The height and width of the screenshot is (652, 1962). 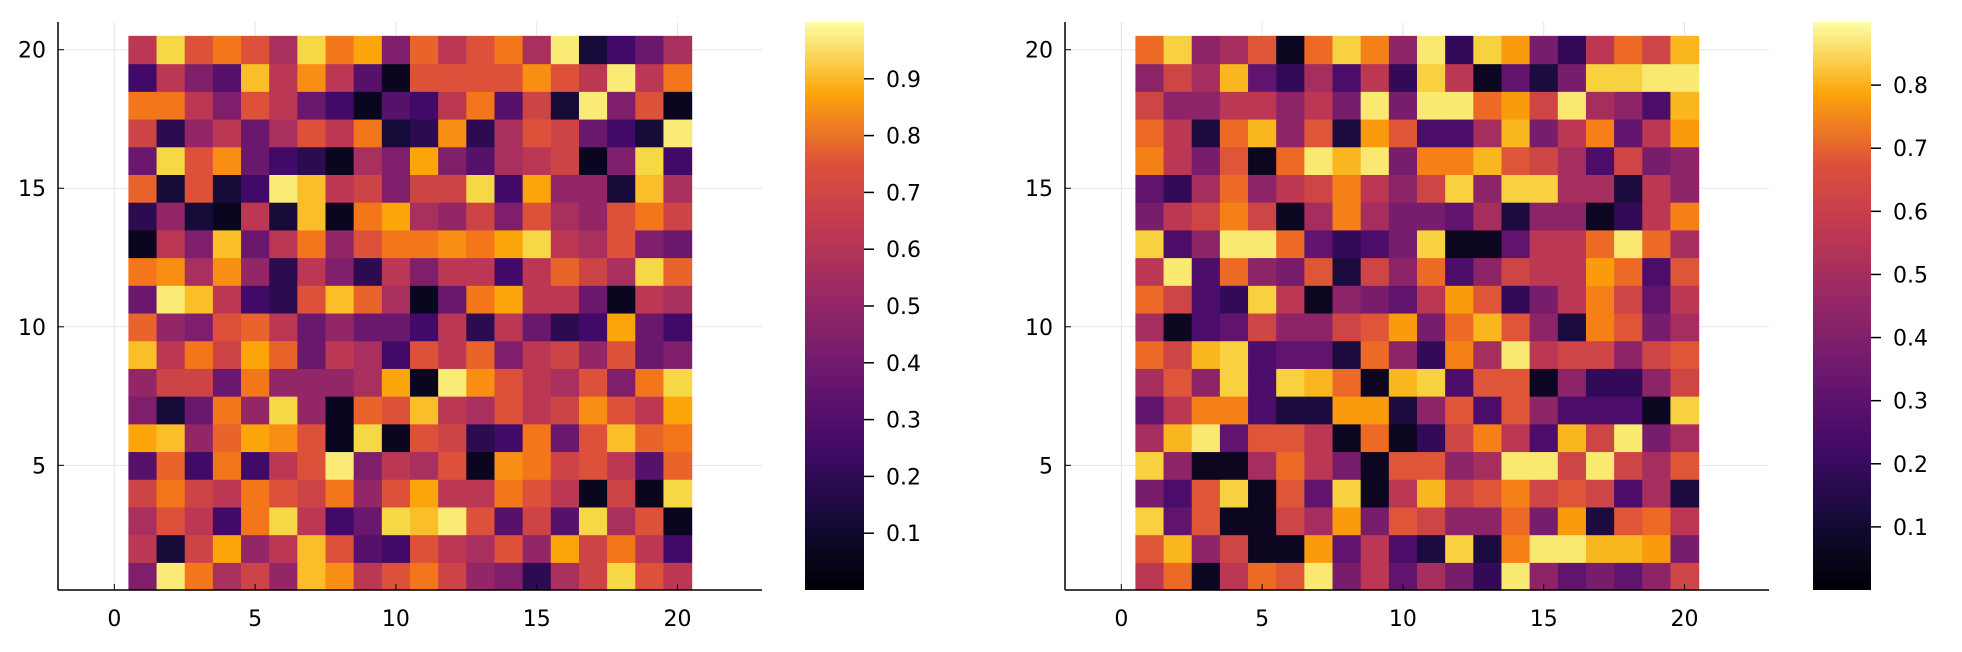 What do you see at coordinates (32, 189) in the screenshot?
I see `y-tick-label: 15` at bounding box center [32, 189].